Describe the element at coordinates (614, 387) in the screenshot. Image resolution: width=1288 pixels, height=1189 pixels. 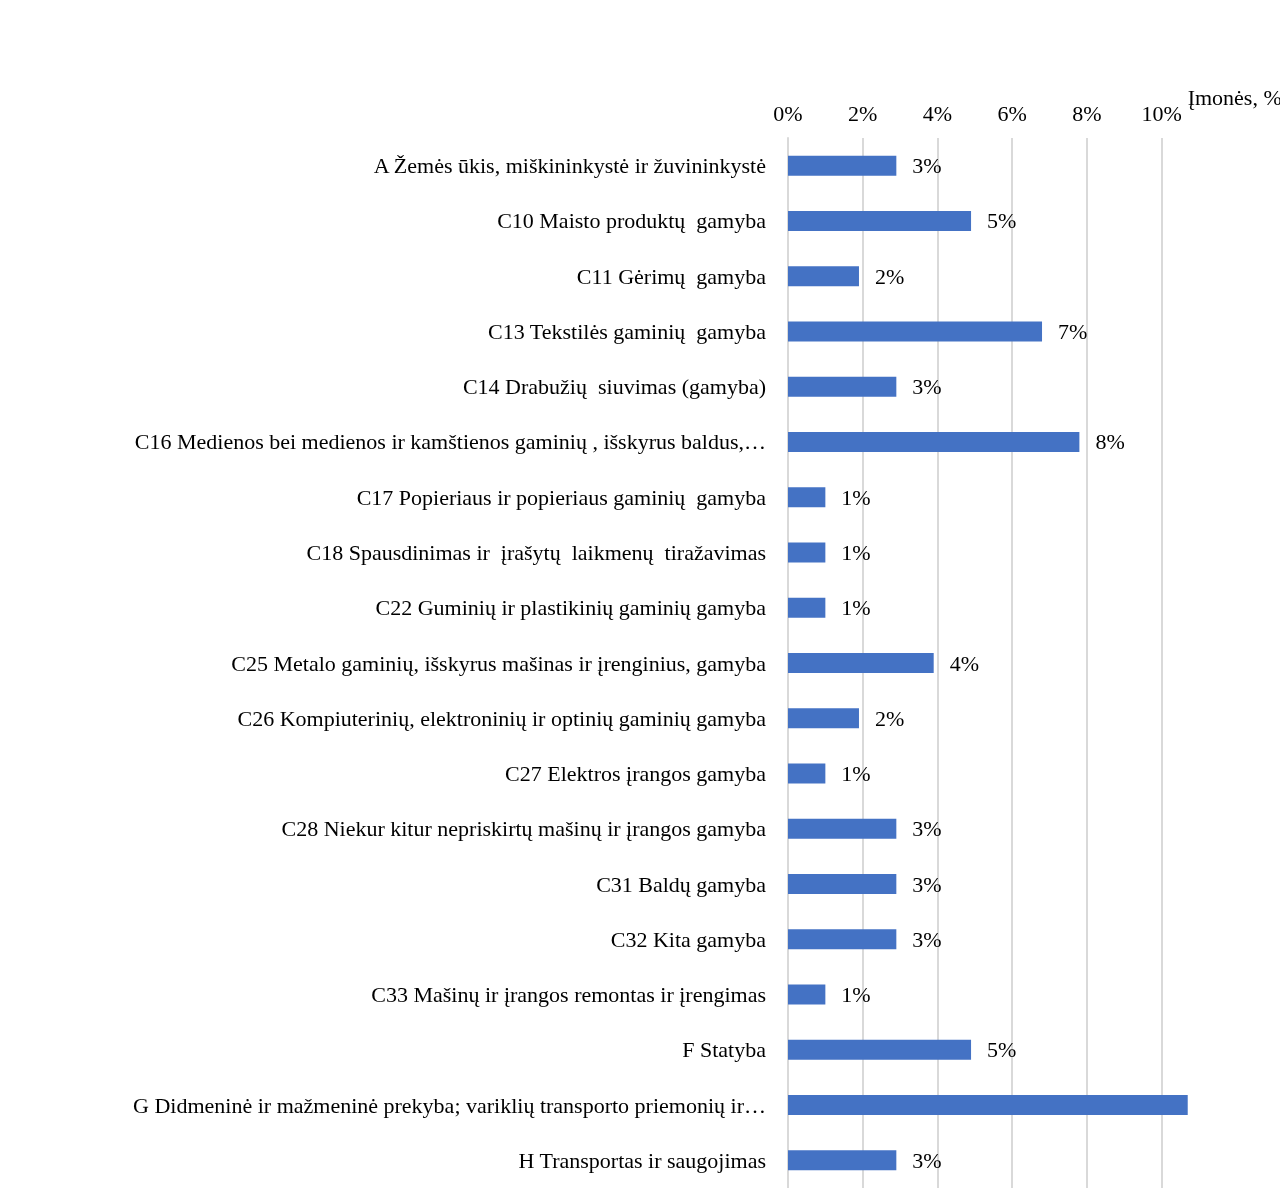
I see `y-tick-label: C14 Drabužių siuvimas (gamyba)` at that location.